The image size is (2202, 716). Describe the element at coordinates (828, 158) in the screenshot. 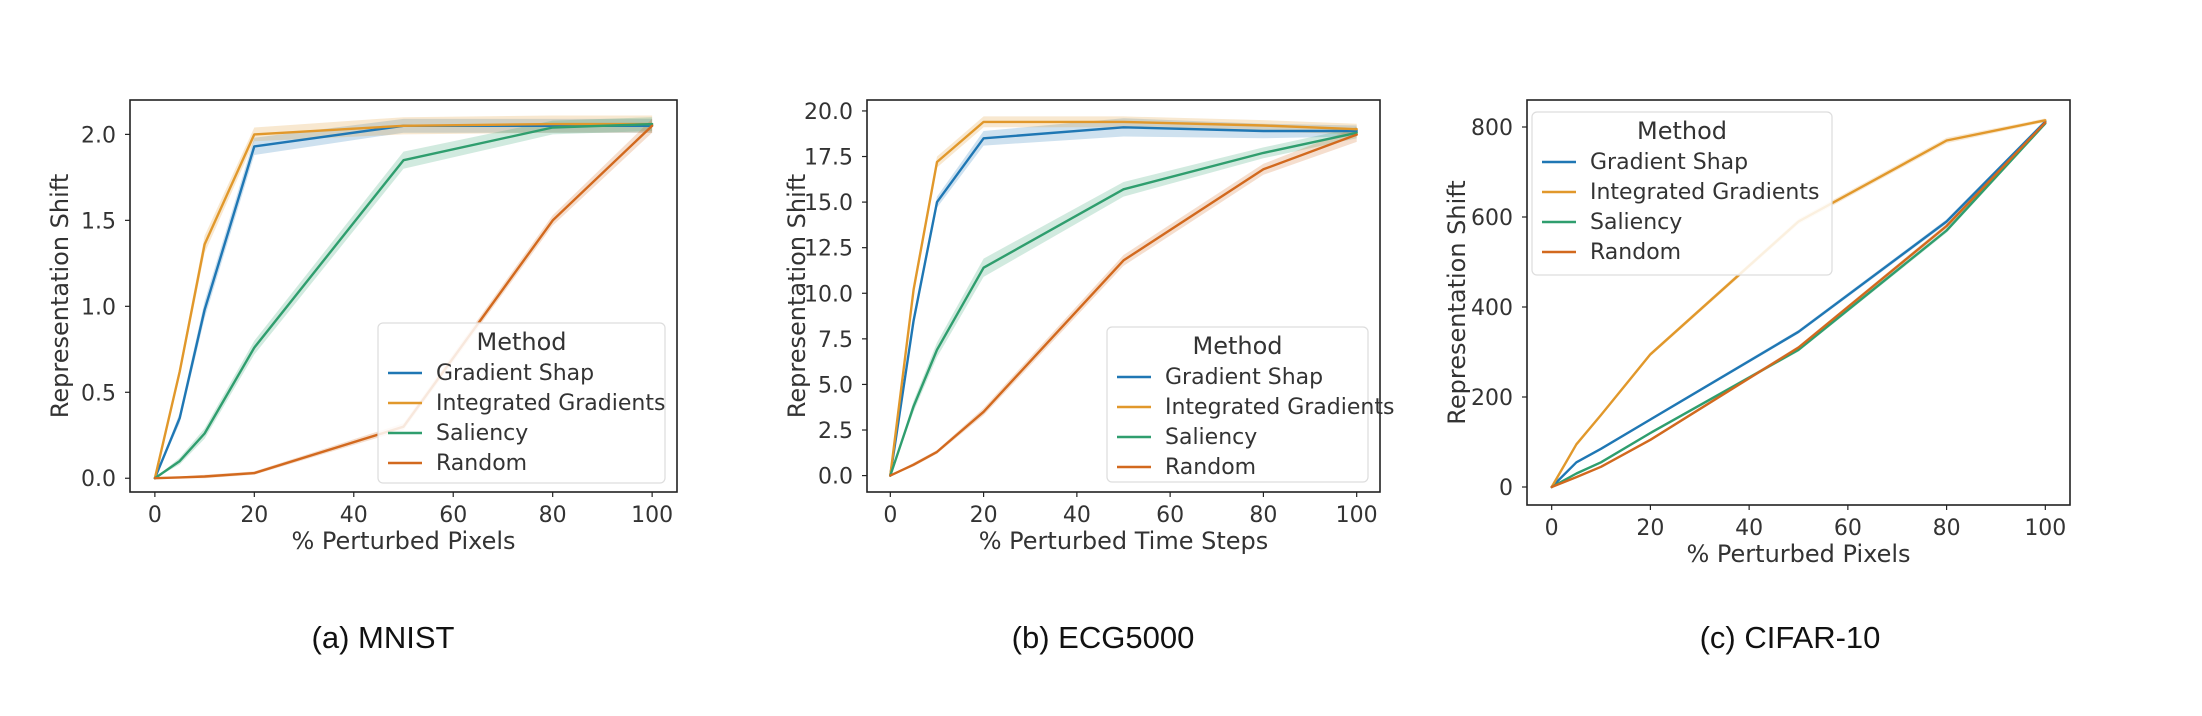

I see `y-tick-label: 17.5` at that location.